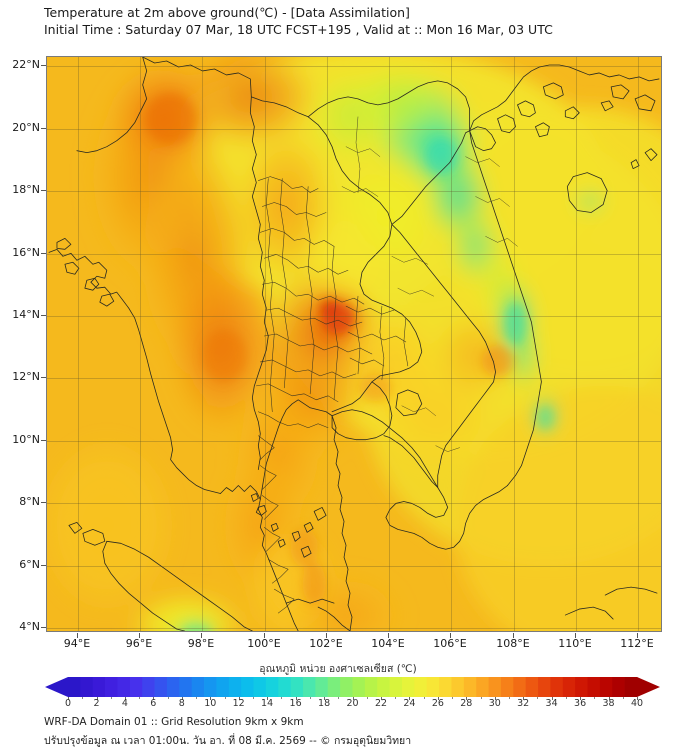 This screenshot has height=756, width=676. Describe the element at coordinates (523, 703) in the screenshot. I see `colorbar-tick-label: 32` at that location.